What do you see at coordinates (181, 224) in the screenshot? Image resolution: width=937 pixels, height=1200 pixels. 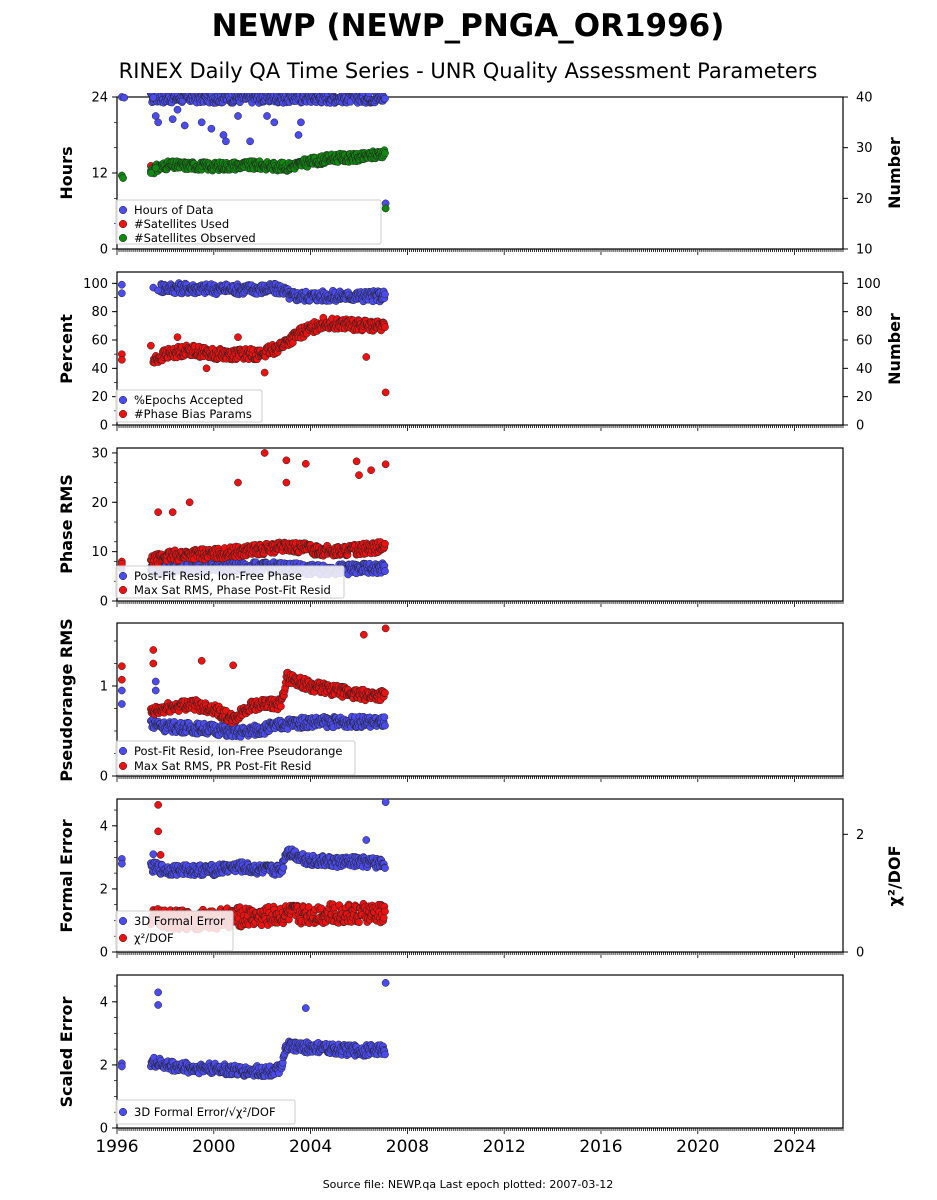 I see `legend-label: #Satellites Used` at bounding box center [181, 224].